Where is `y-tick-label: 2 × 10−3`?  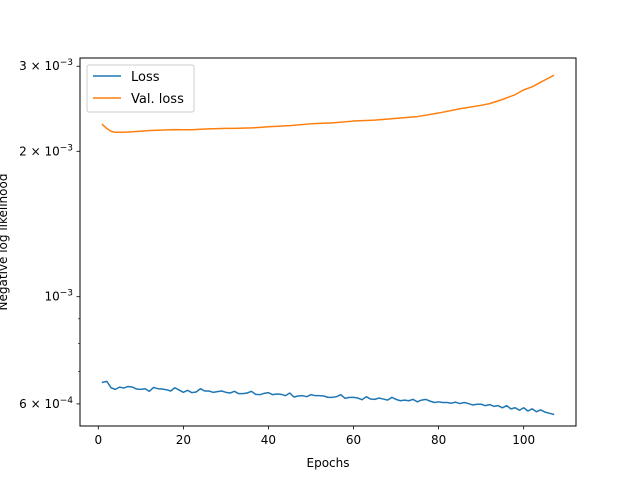
y-tick-label: 2 × 10−3 is located at coordinates (46, 150).